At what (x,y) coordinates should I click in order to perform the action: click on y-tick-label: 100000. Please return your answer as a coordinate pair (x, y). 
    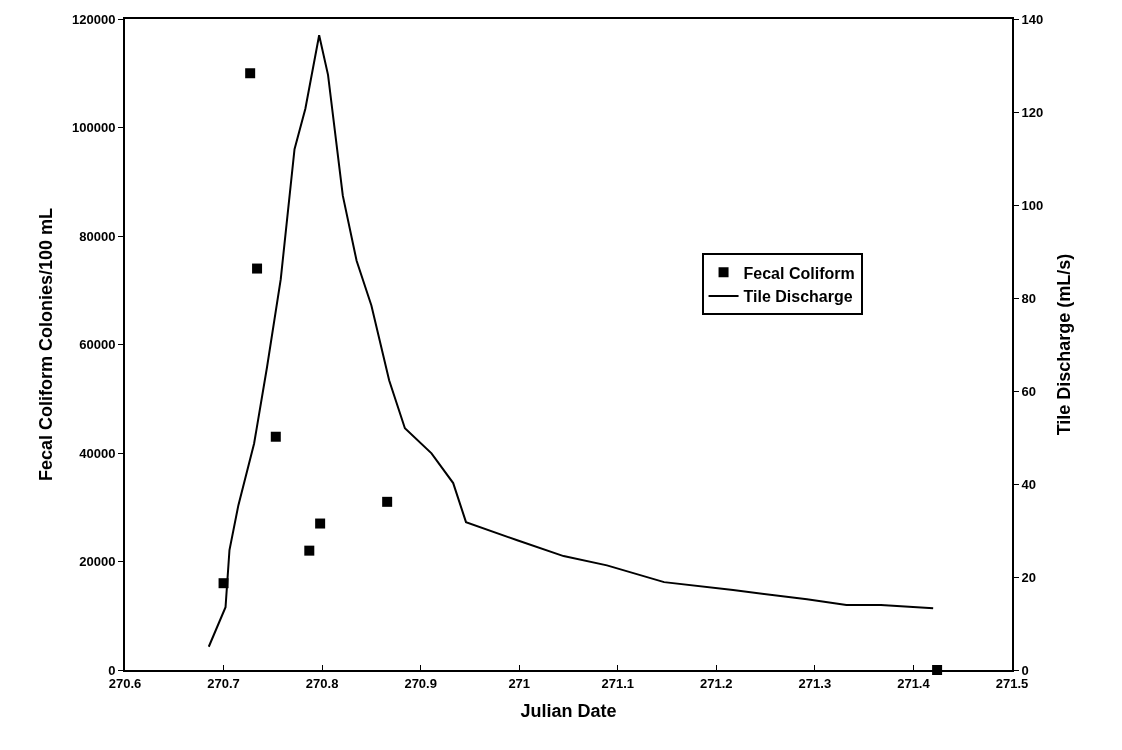
    Looking at the image, I should click on (94, 128).